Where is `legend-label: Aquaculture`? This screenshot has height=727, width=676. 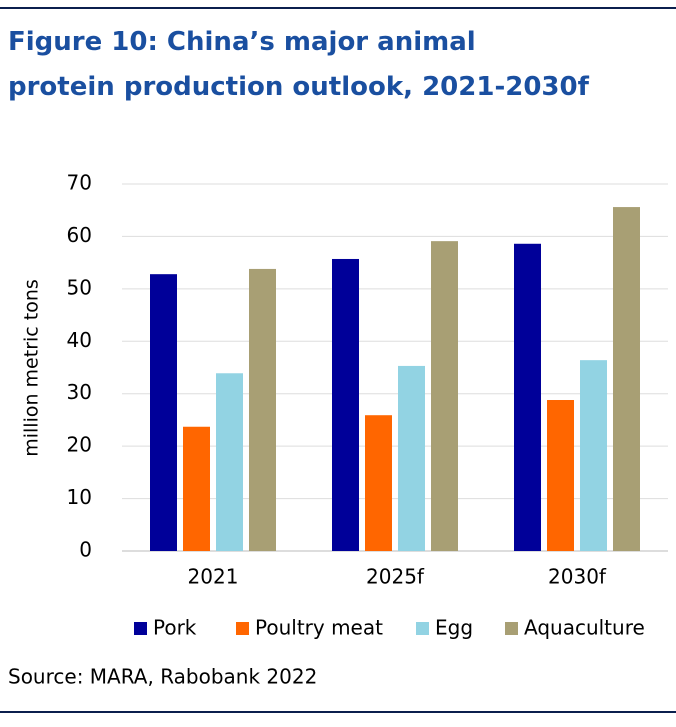
legend-label: Aquaculture is located at coordinates (584, 628).